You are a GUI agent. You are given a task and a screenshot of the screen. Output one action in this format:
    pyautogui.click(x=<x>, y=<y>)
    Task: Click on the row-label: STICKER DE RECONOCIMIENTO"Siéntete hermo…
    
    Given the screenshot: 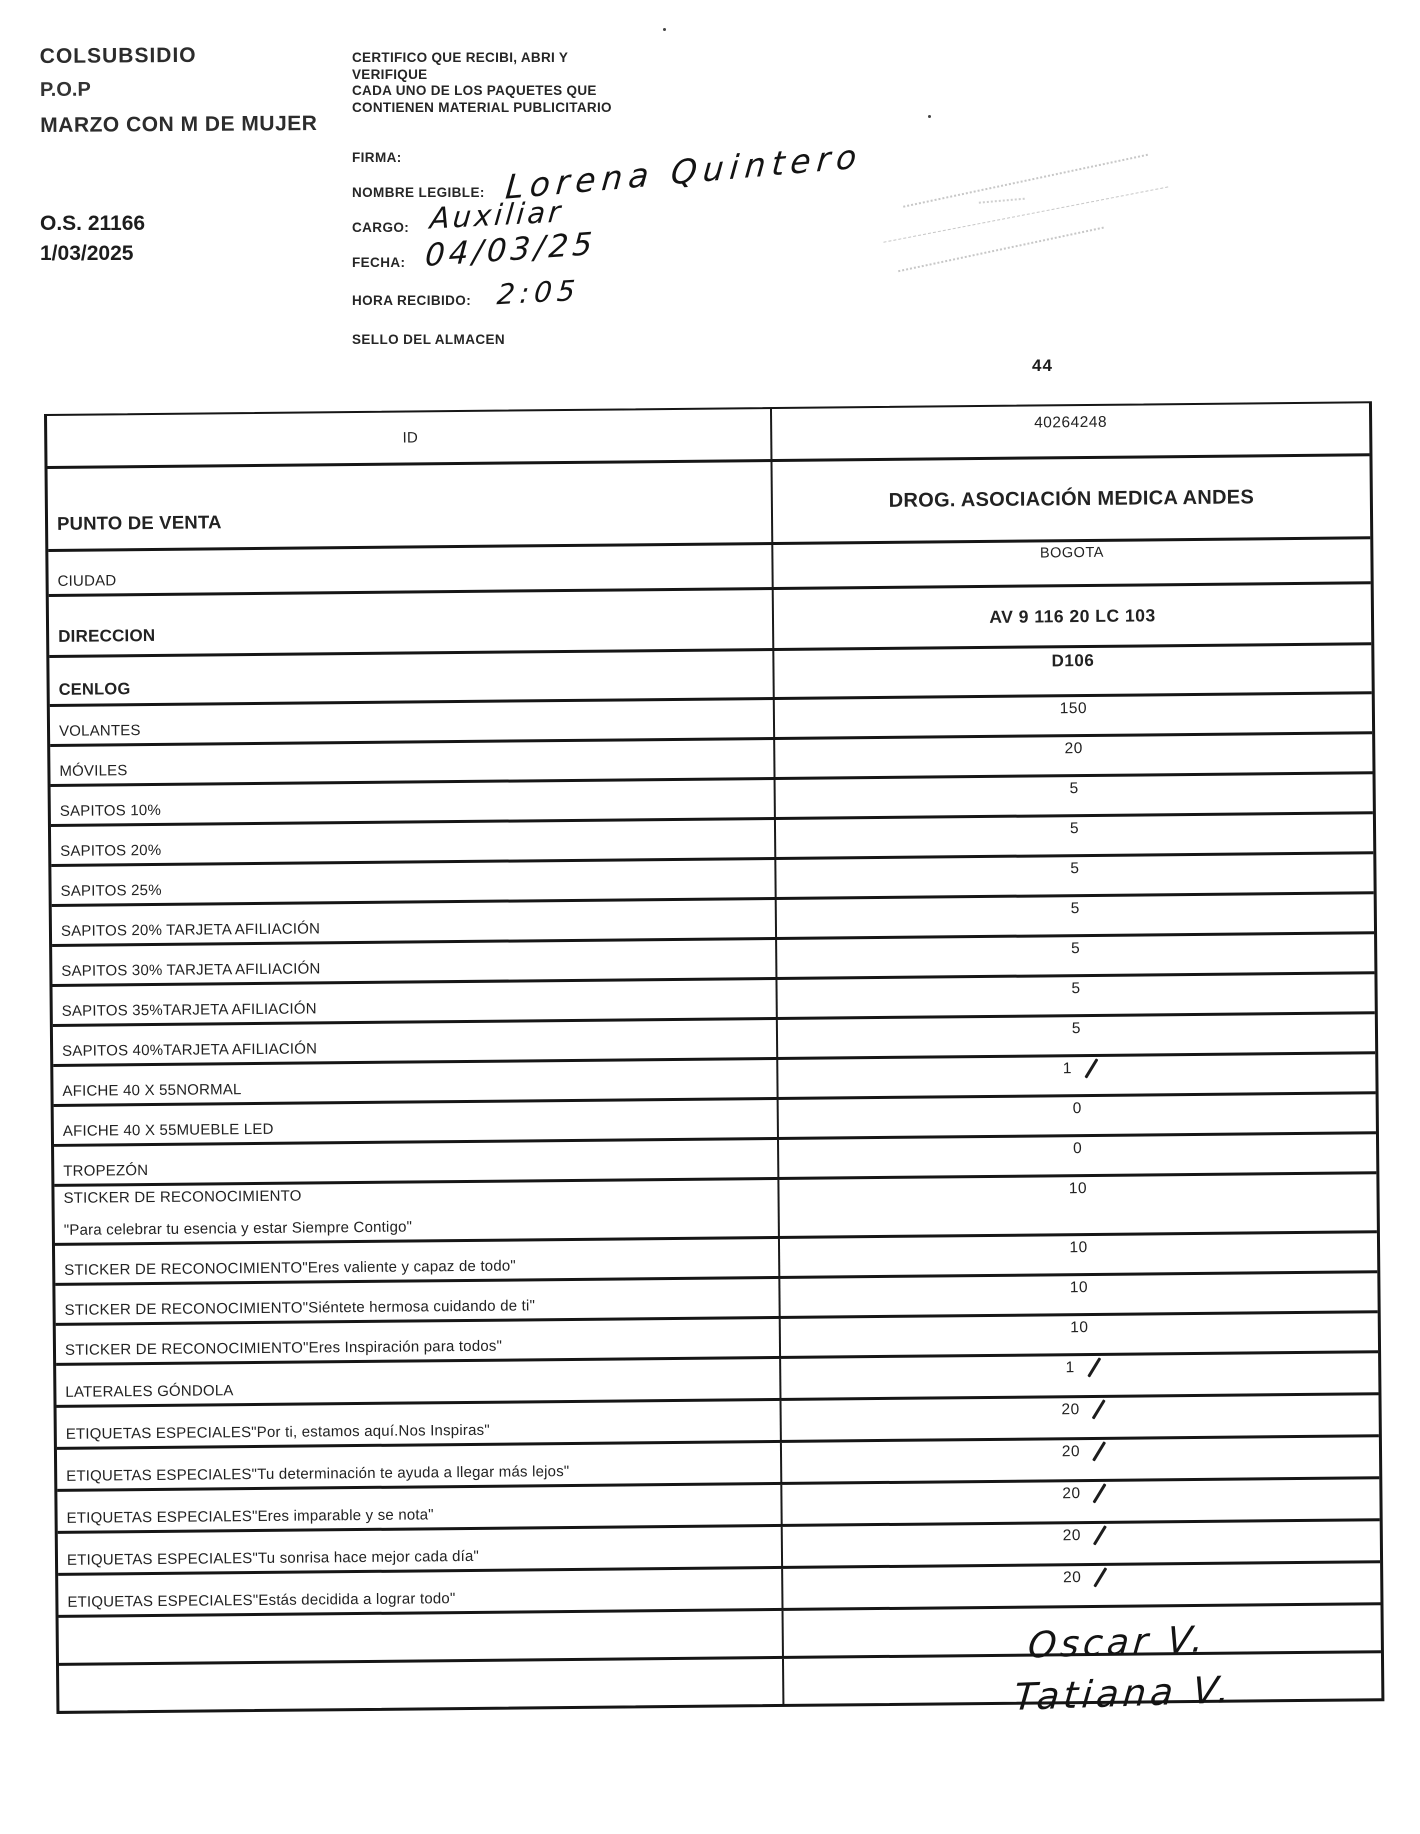 What is the action you would take?
    pyautogui.click(x=418, y=1300)
    